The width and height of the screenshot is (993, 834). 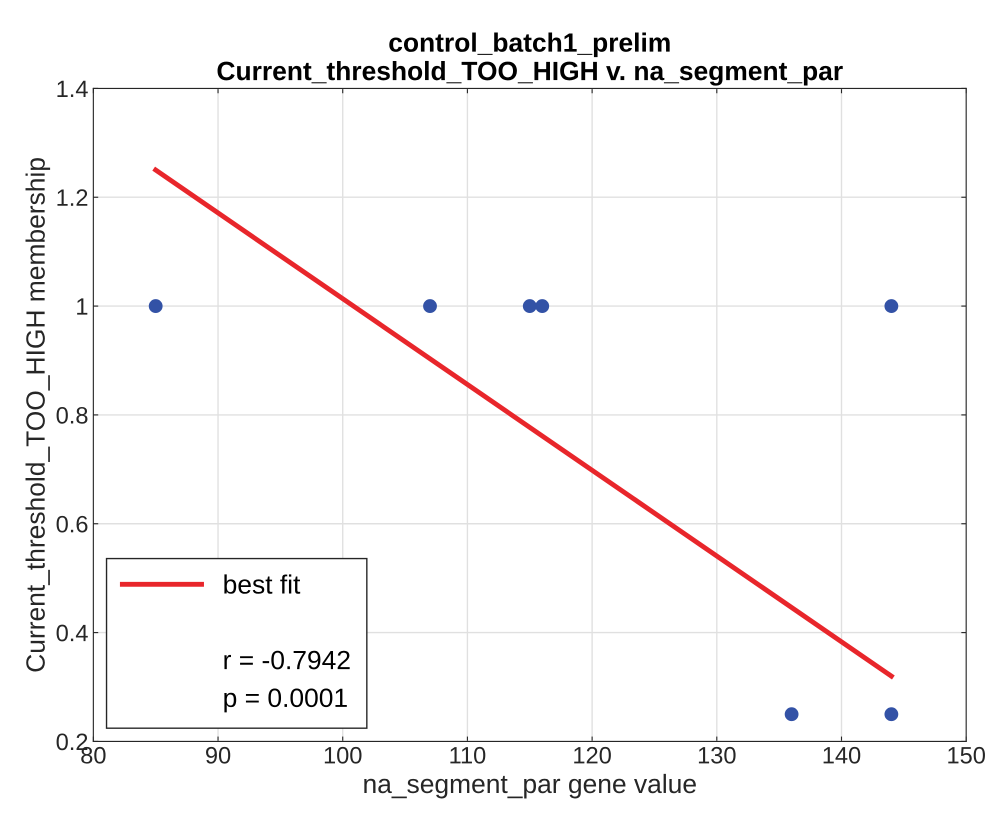 What do you see at coordinates (530, 786) in the screenshot?
I see `x-axis-title: na_segment_par gene value` at bounding box center [530, 786].